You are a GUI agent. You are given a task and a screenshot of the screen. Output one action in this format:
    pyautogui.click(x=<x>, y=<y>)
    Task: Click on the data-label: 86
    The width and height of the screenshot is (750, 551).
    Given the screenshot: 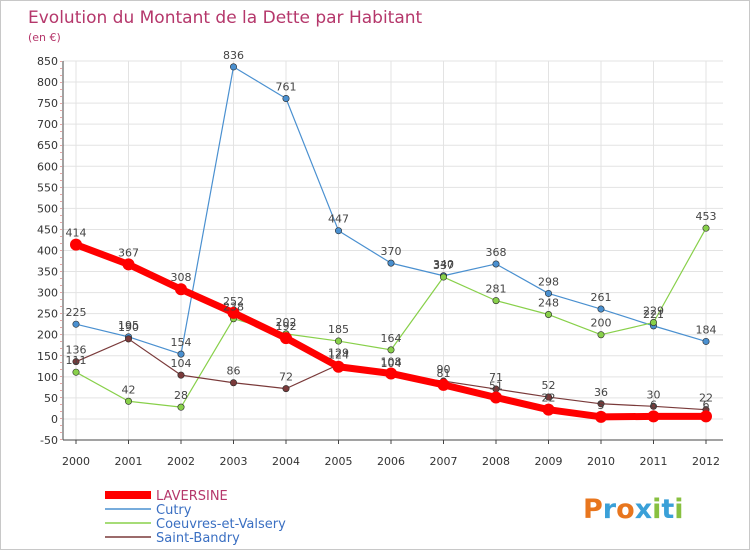 What is the action you would take?
    pyautogui.click(x=234, y=371)
    